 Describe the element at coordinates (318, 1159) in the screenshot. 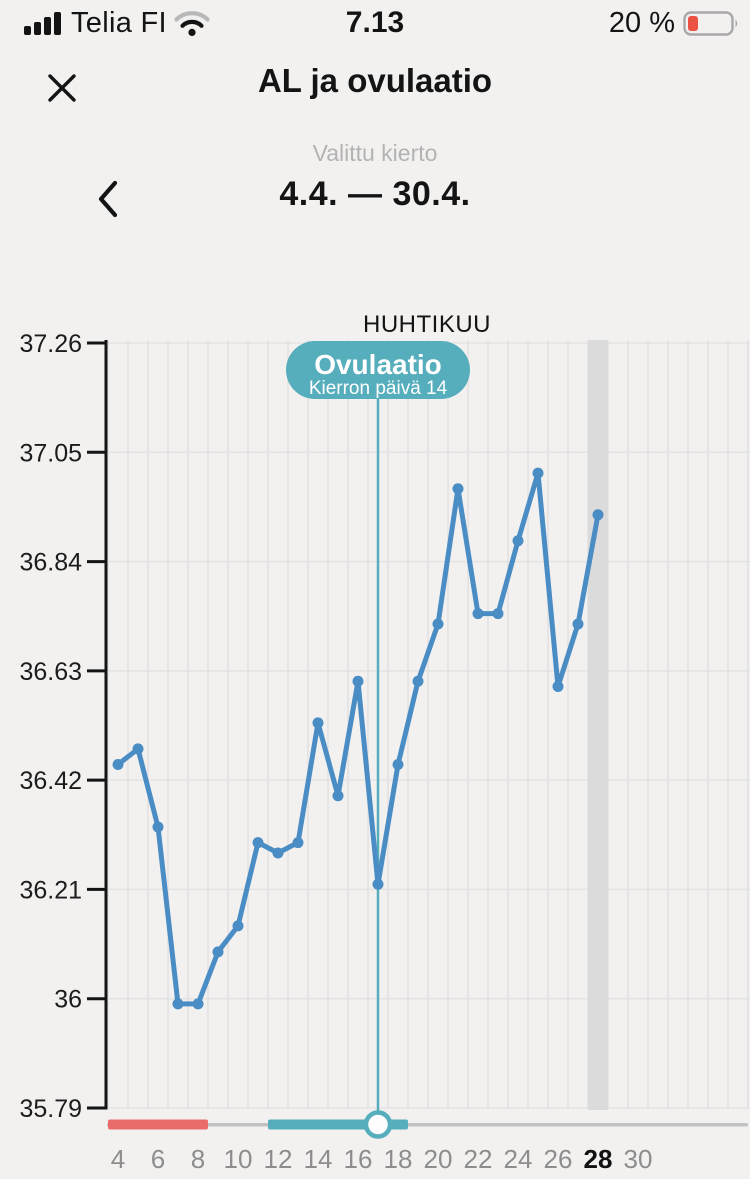

I see `x-tick-label: 14` at that location.